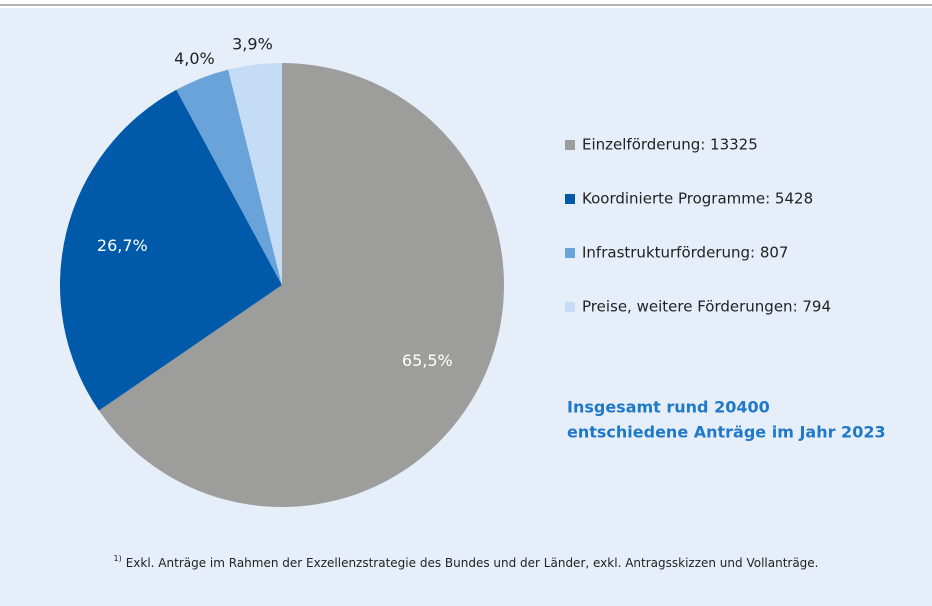 This screenshot has height=606, width=932. What do you see at coordinates (194, 58) in the screenshot?
I see `slice-label: 4,0%` at bounding box center [194, 58].